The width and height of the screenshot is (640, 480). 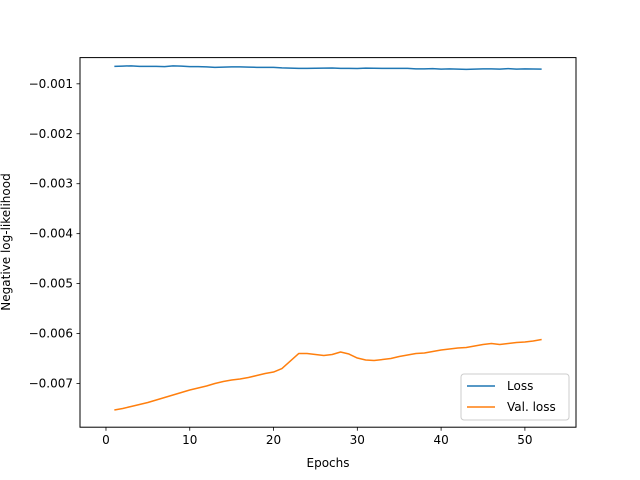 What do you see at coordinates (51, 134) in the screenshot?
I see `y-tick-label: −0.002` at bounding box center [51, 134].